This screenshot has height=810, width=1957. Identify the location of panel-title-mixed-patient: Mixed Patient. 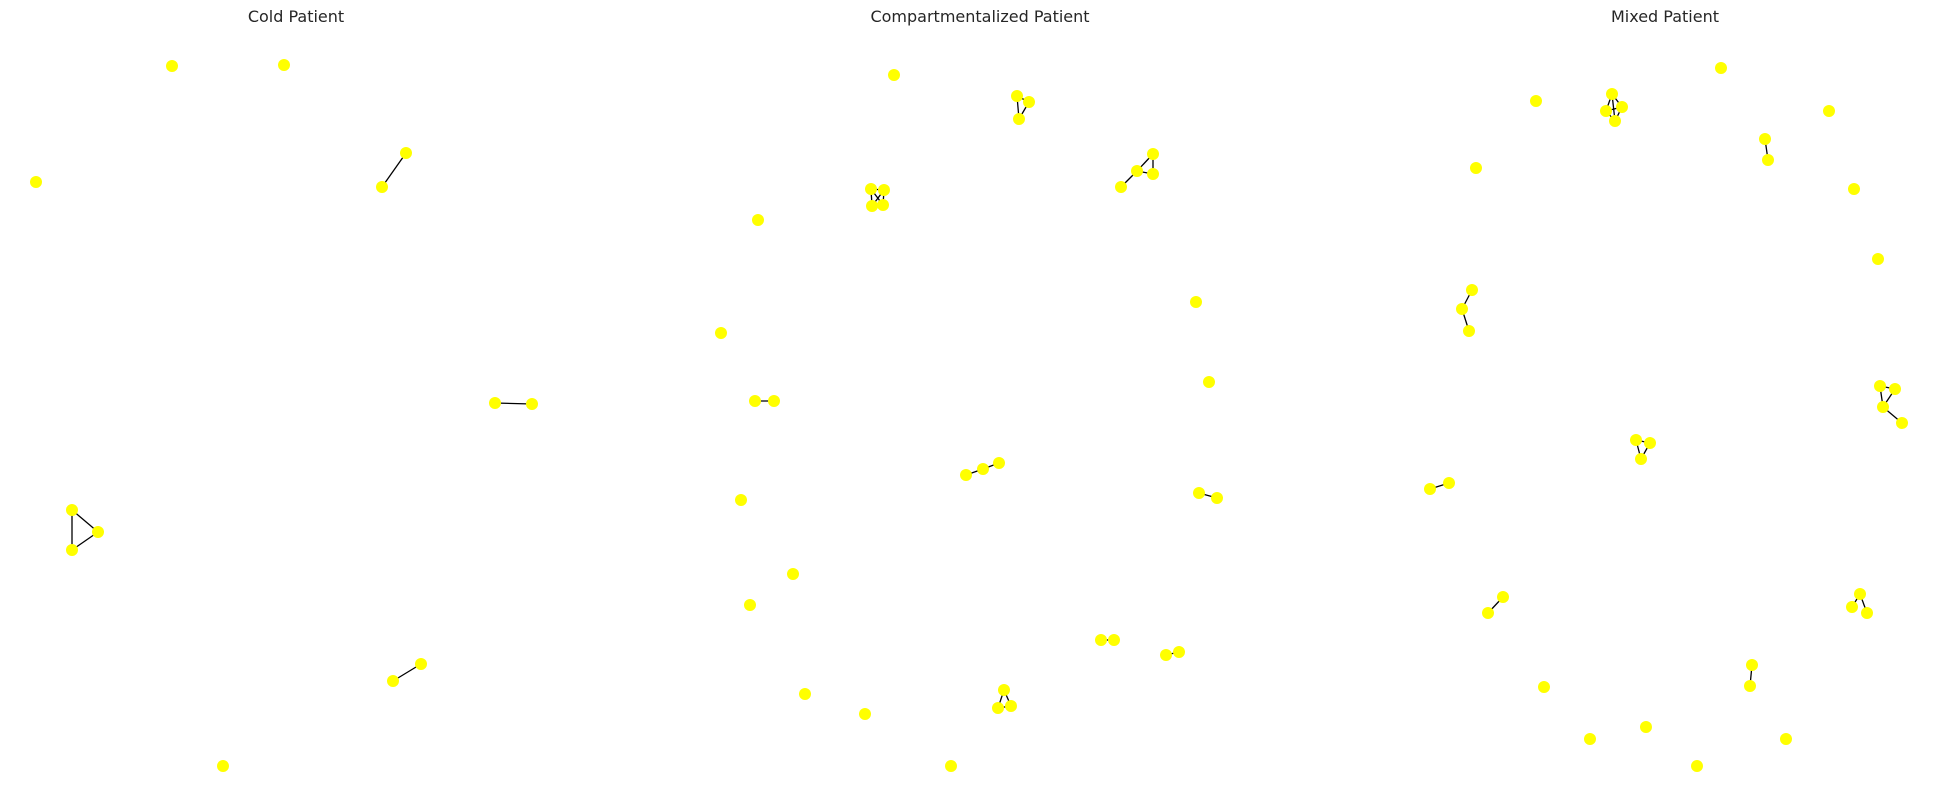
(1665, 16).